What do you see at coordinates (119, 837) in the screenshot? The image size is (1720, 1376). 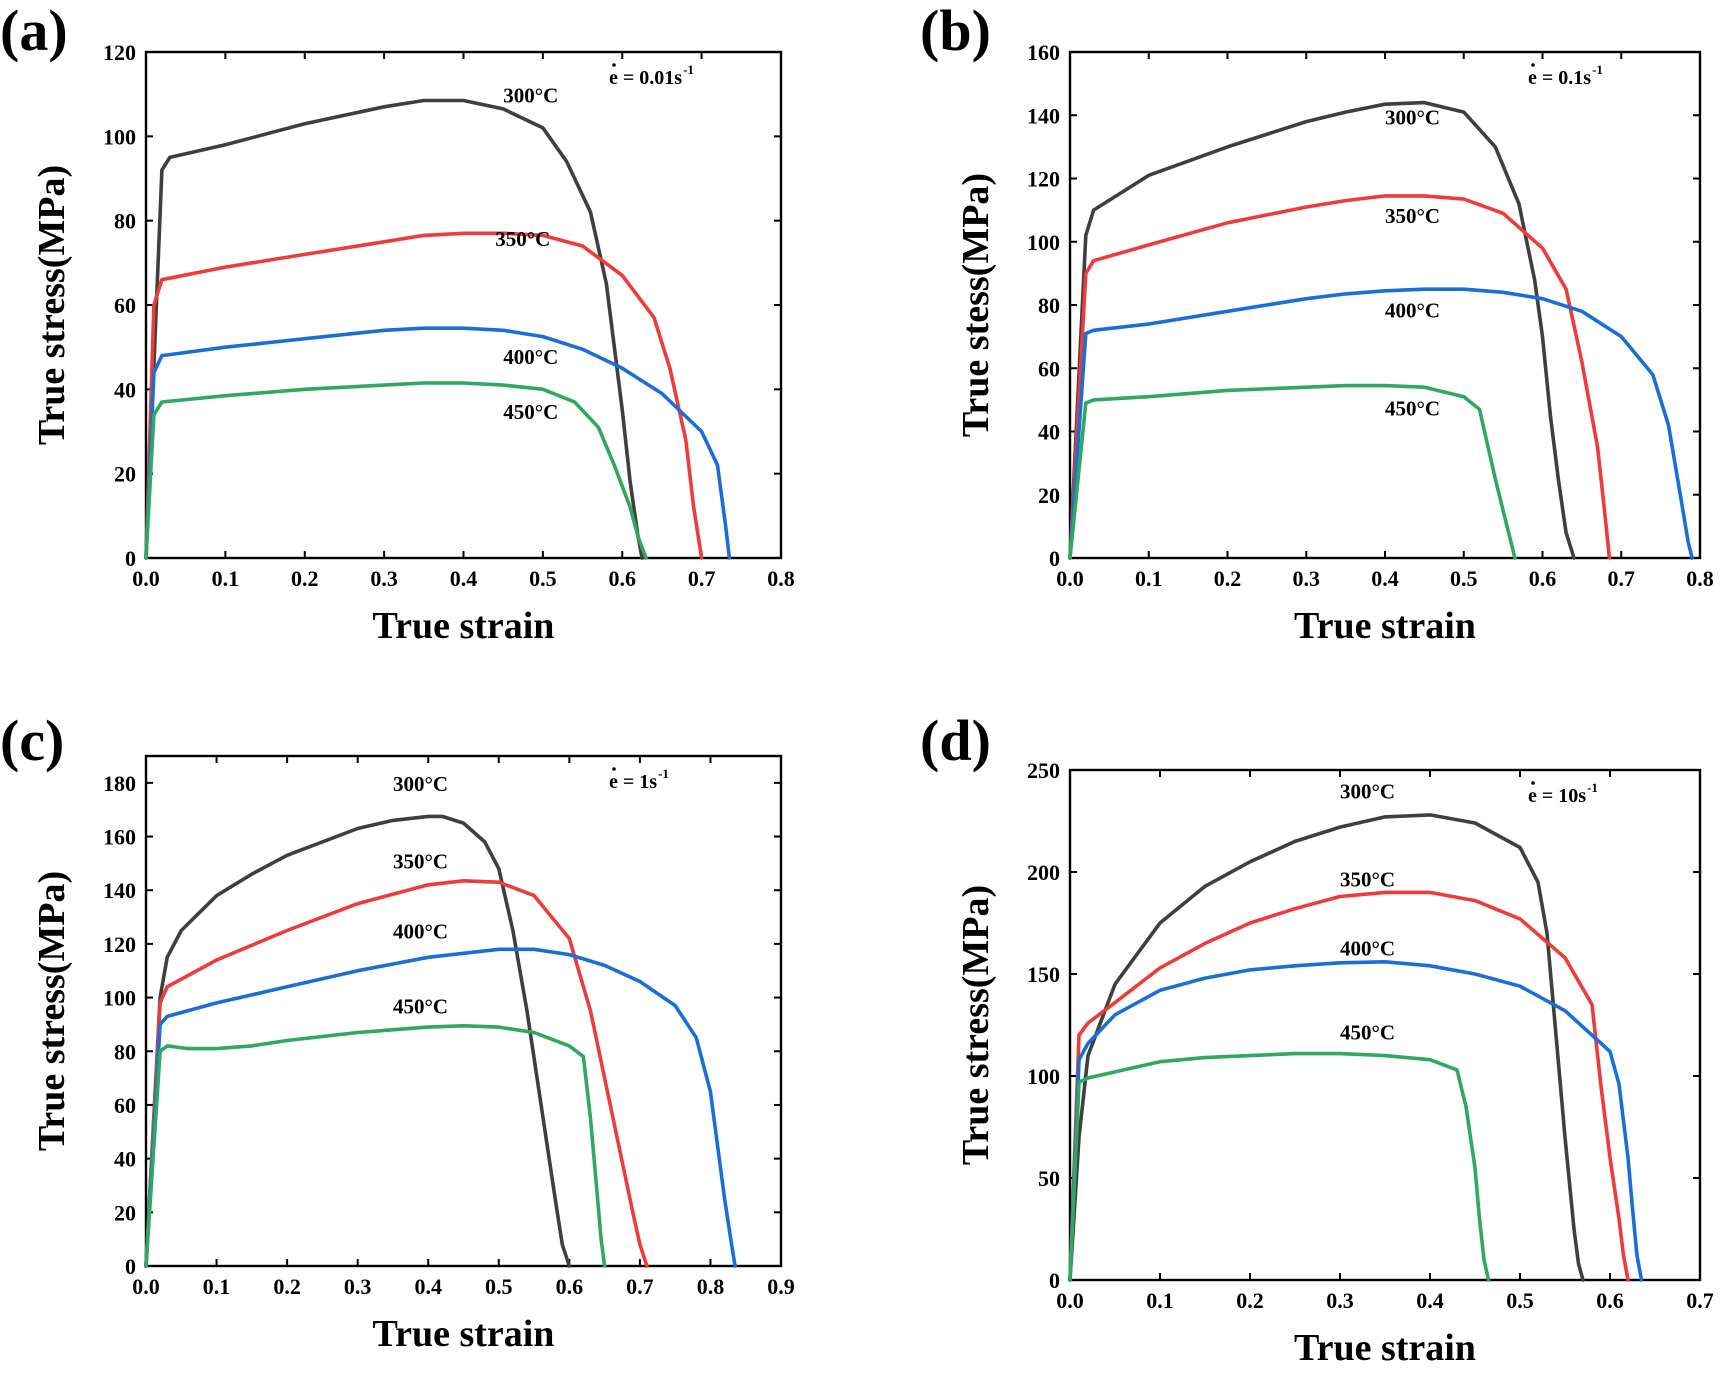 I see `y-tick-label: 160` at bounding box center [119, 837].